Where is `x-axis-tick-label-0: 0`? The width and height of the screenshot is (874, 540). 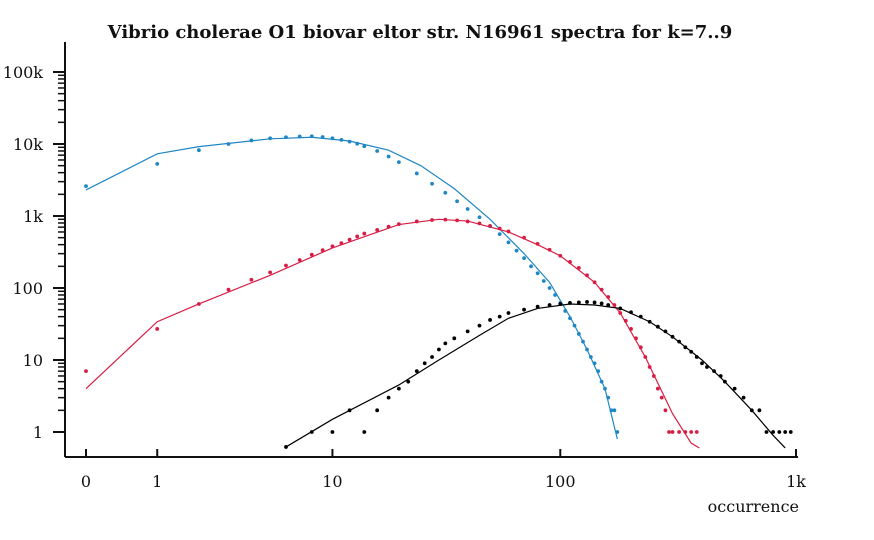 x-axis-tick-label-0: 0 is located at coordinates (86, 481).